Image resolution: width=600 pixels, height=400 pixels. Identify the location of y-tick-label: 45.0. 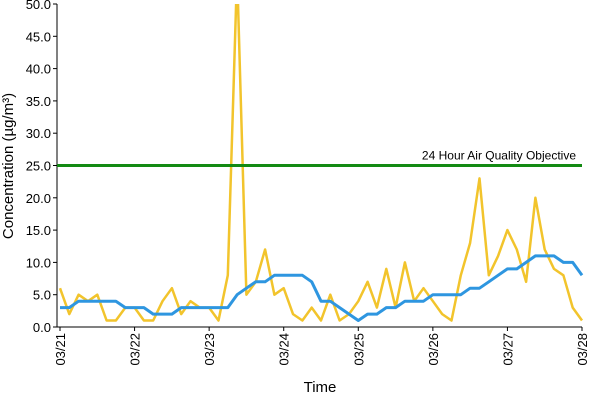
(38, 36).